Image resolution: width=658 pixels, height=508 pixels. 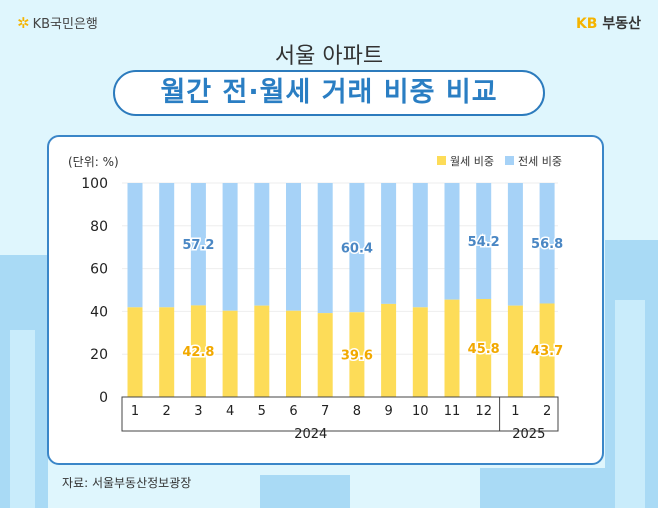 I want to click on legend-label-jeonse: 전세 비중, so click(x=540, y=161).